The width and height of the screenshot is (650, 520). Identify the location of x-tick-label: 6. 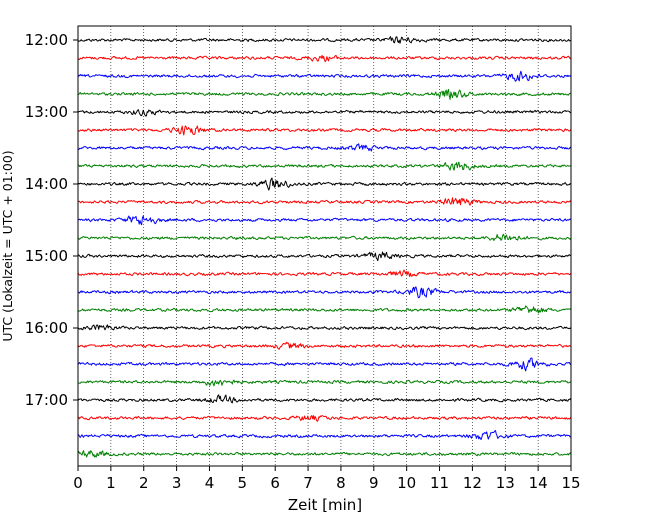
(275, 483).